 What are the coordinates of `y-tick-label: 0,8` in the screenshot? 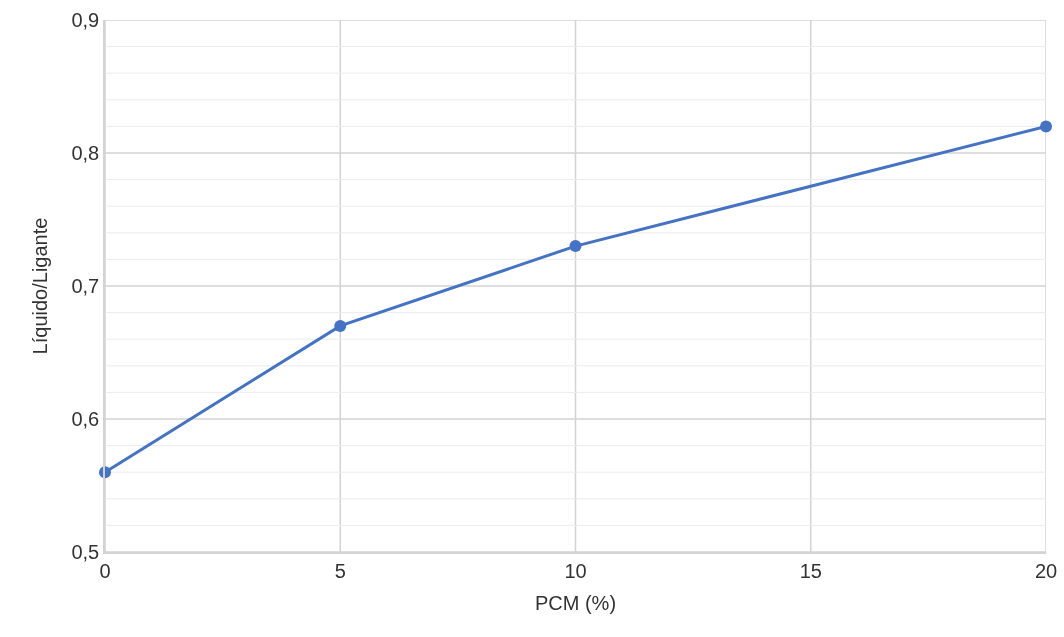 It's located at (85, 153).